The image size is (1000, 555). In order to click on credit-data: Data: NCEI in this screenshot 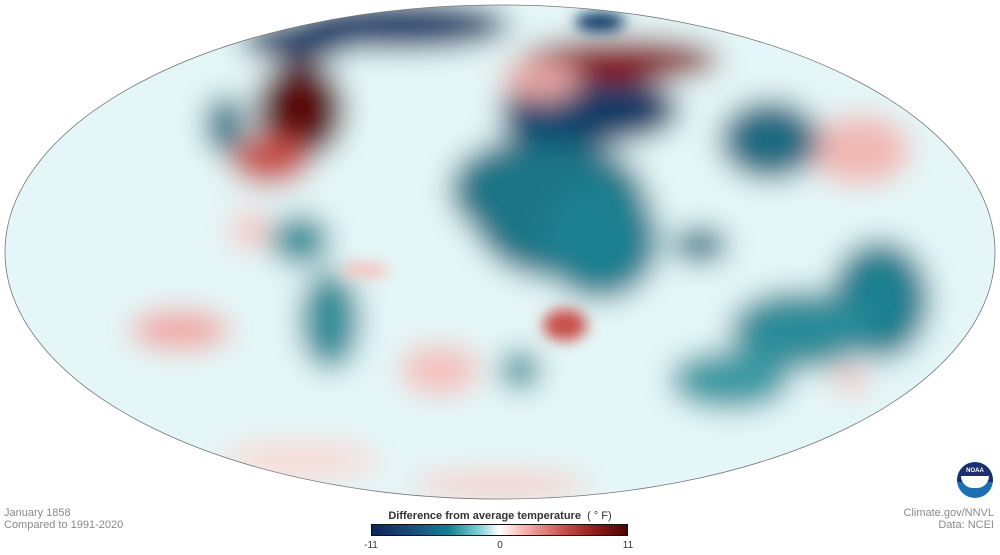, I will do `click(966, 525)`.